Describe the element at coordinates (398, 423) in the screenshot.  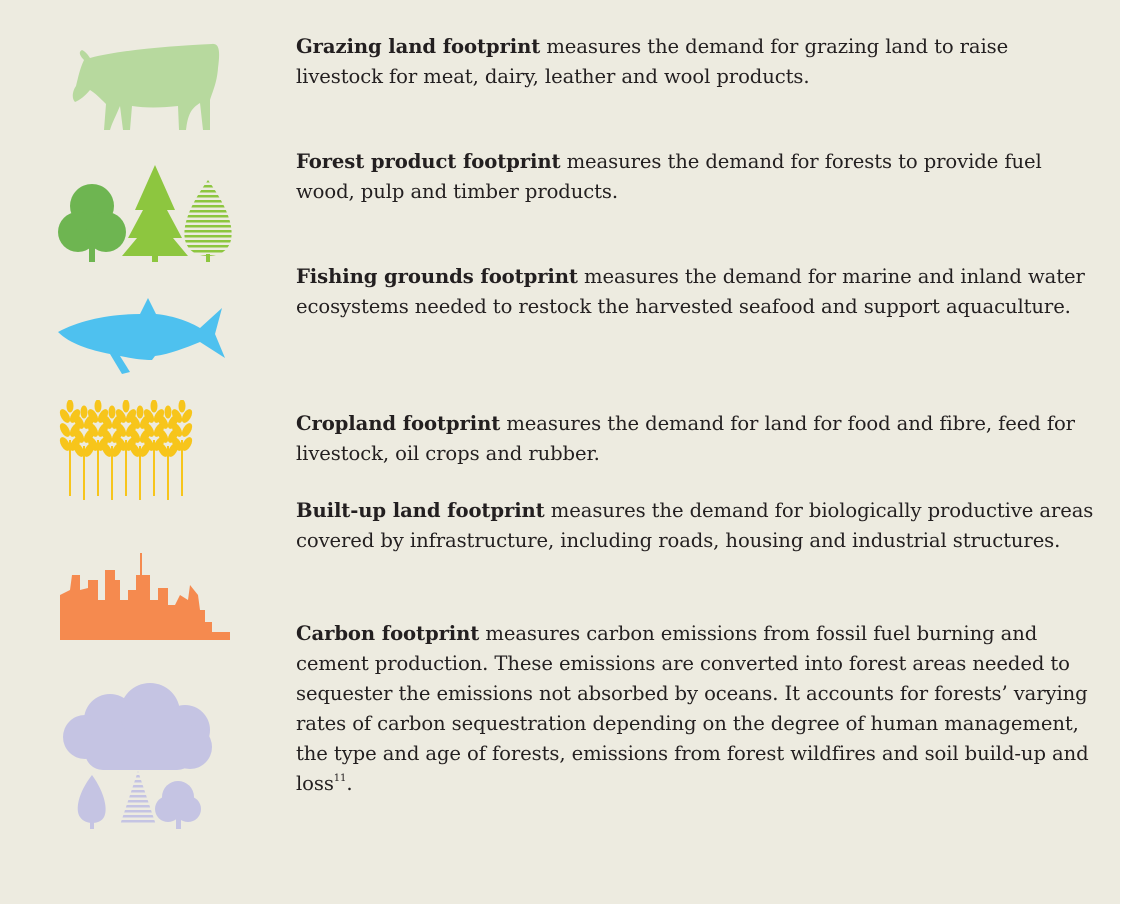
I see `term: Cropland footprint` at that location.